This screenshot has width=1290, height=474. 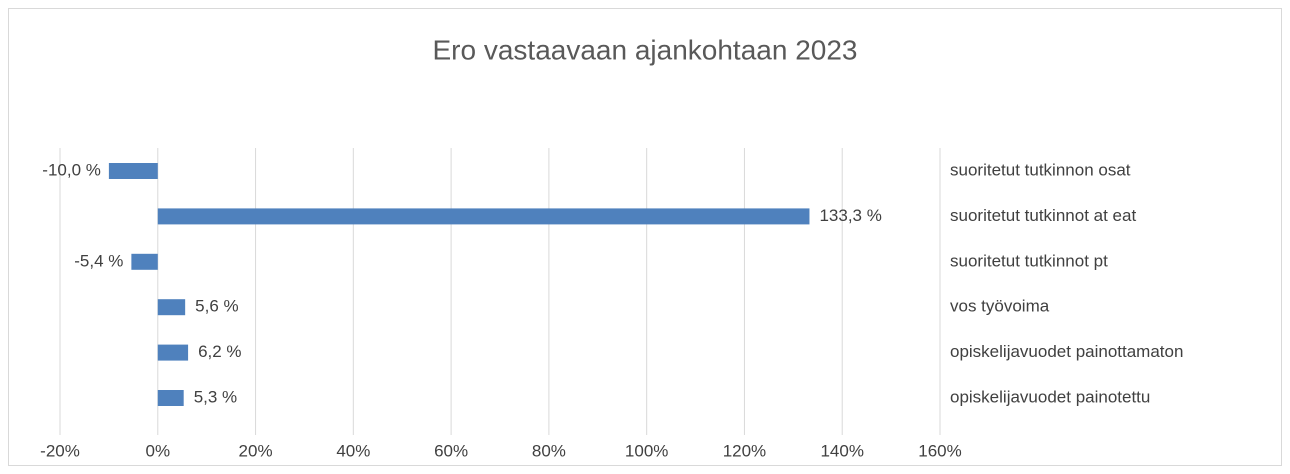 What do you see at coordinates (549, 450) in the screenshot?
I see `x-tick-label: 80%` at bounding box center [549, 450].